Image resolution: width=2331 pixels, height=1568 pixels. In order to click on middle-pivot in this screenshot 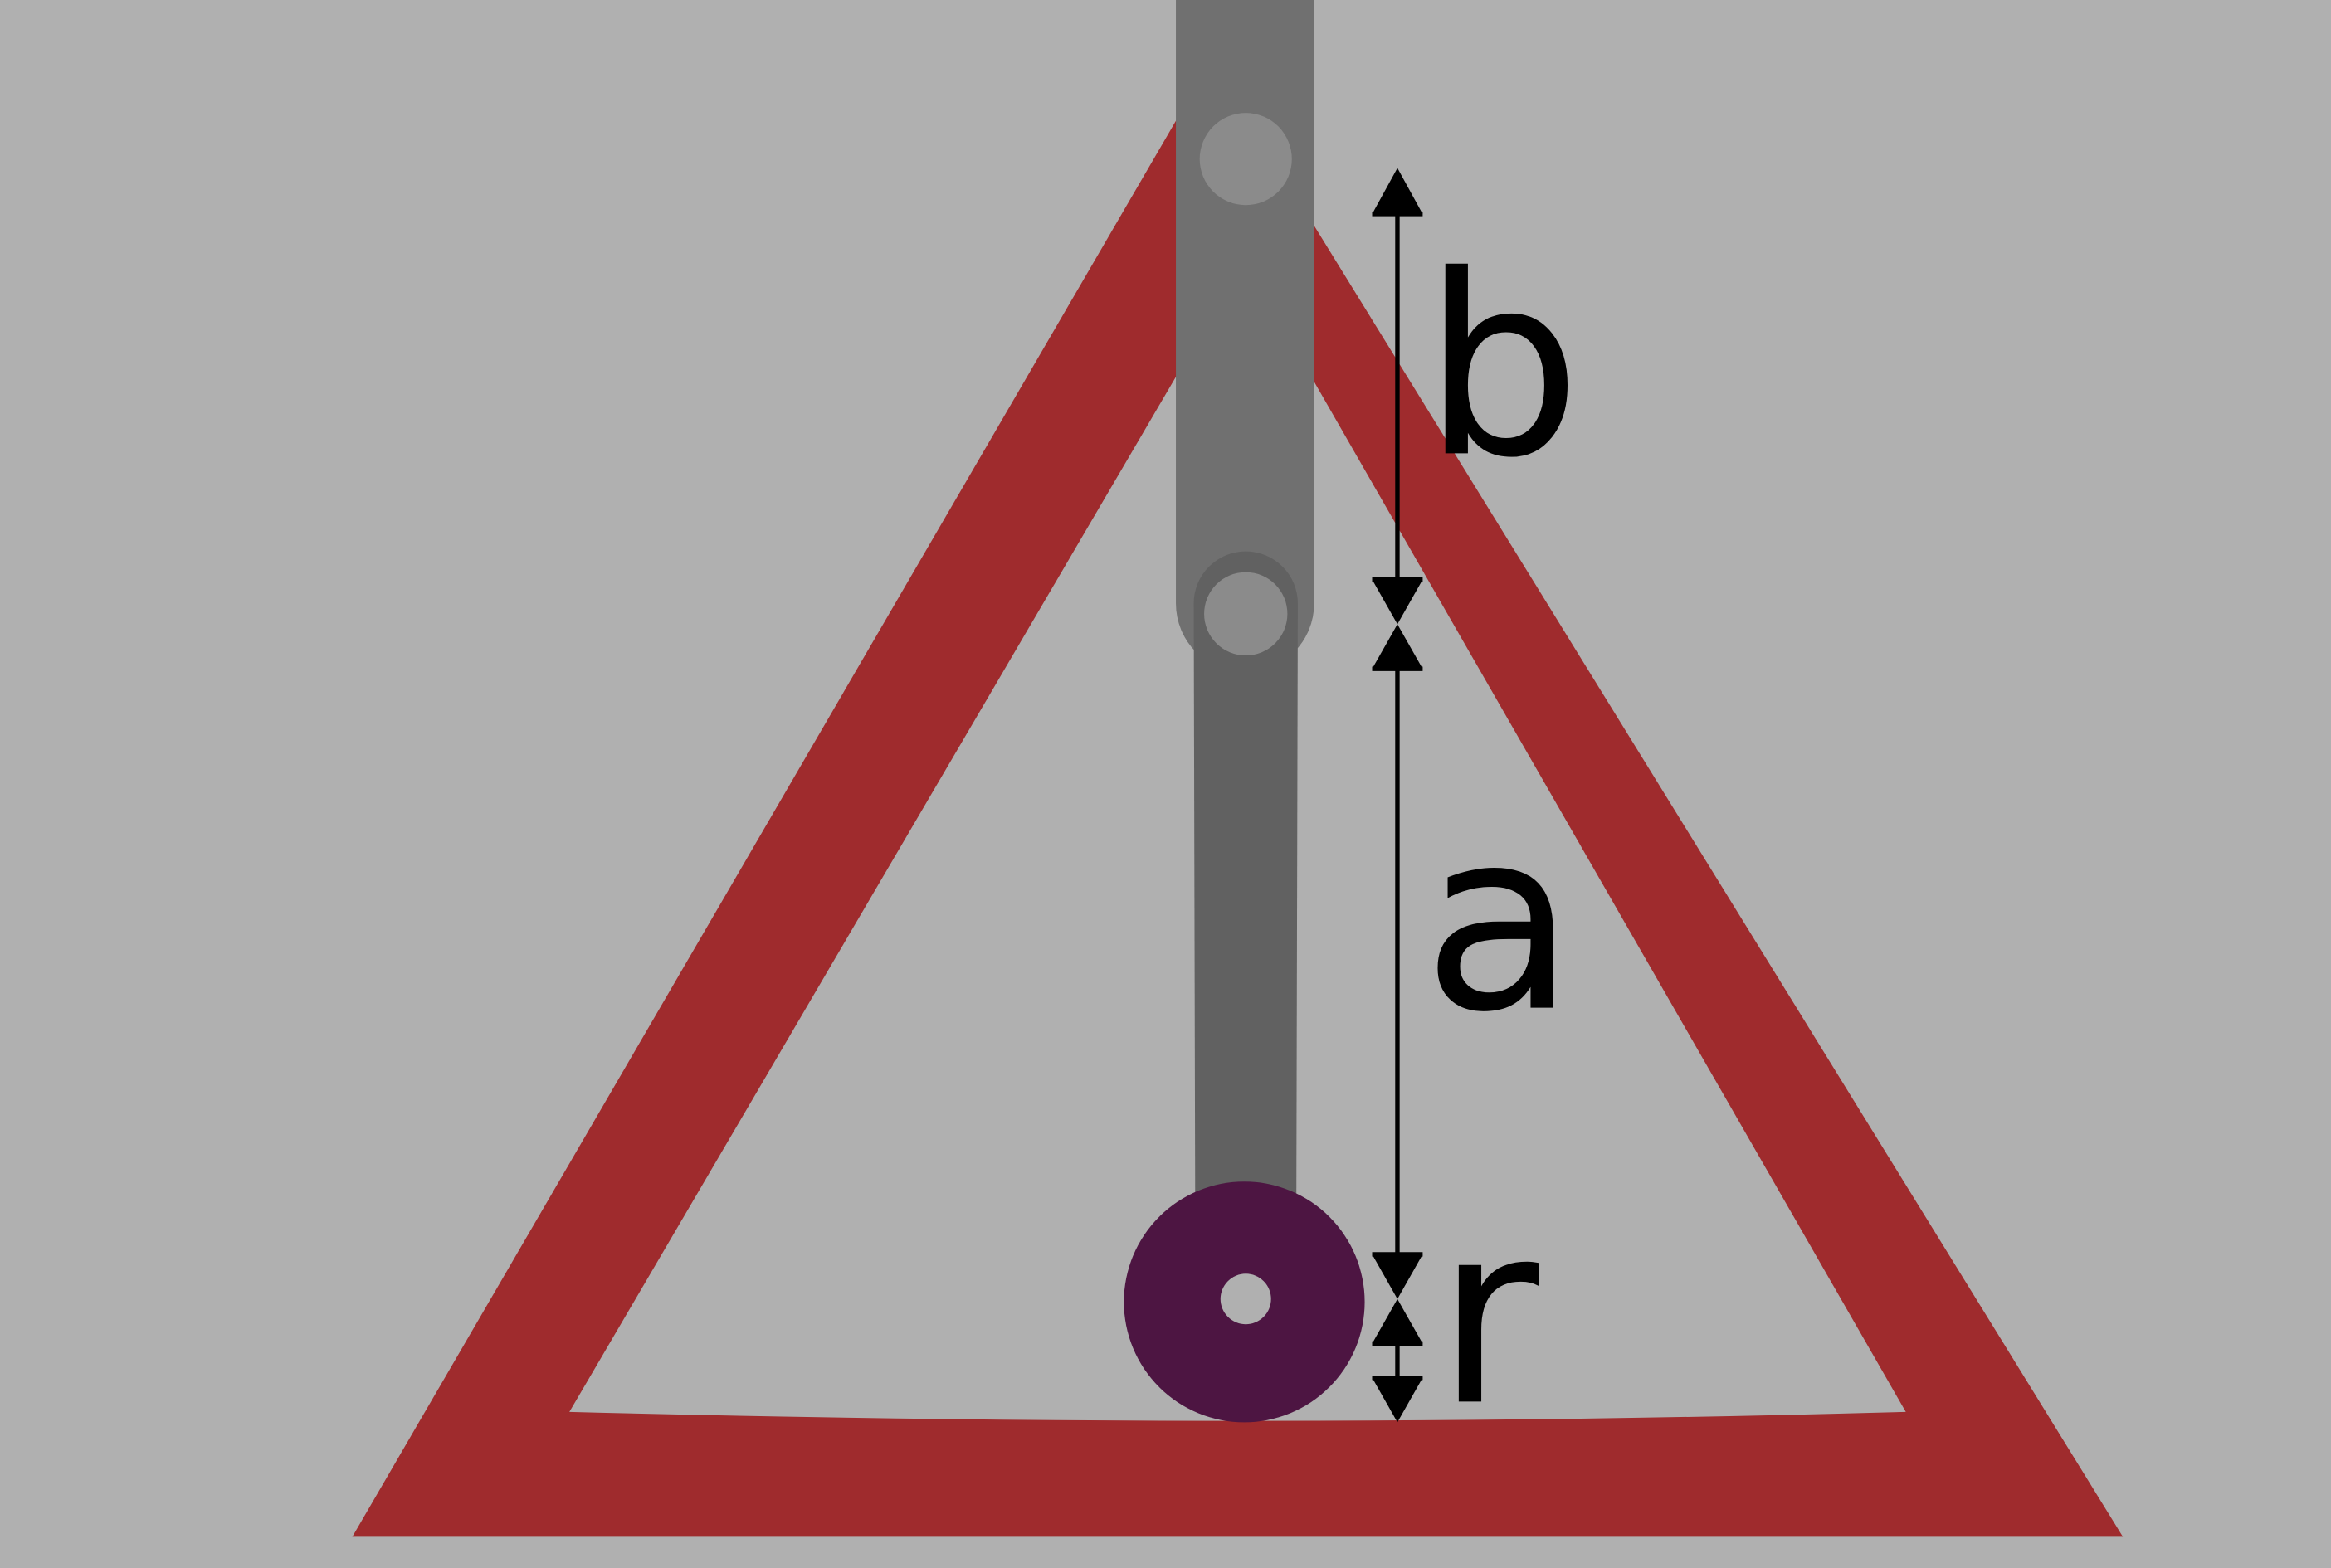, I will do `click(1246, 614)`.